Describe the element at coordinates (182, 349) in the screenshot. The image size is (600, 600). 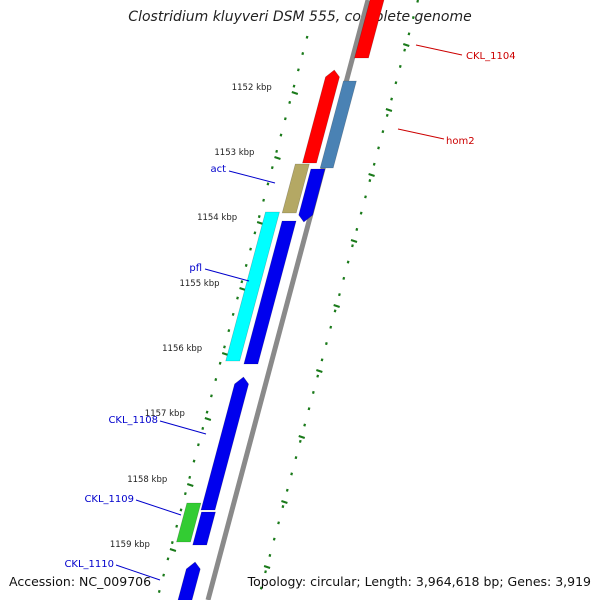
I see `kbp-label: 1156 kbp` at that location.